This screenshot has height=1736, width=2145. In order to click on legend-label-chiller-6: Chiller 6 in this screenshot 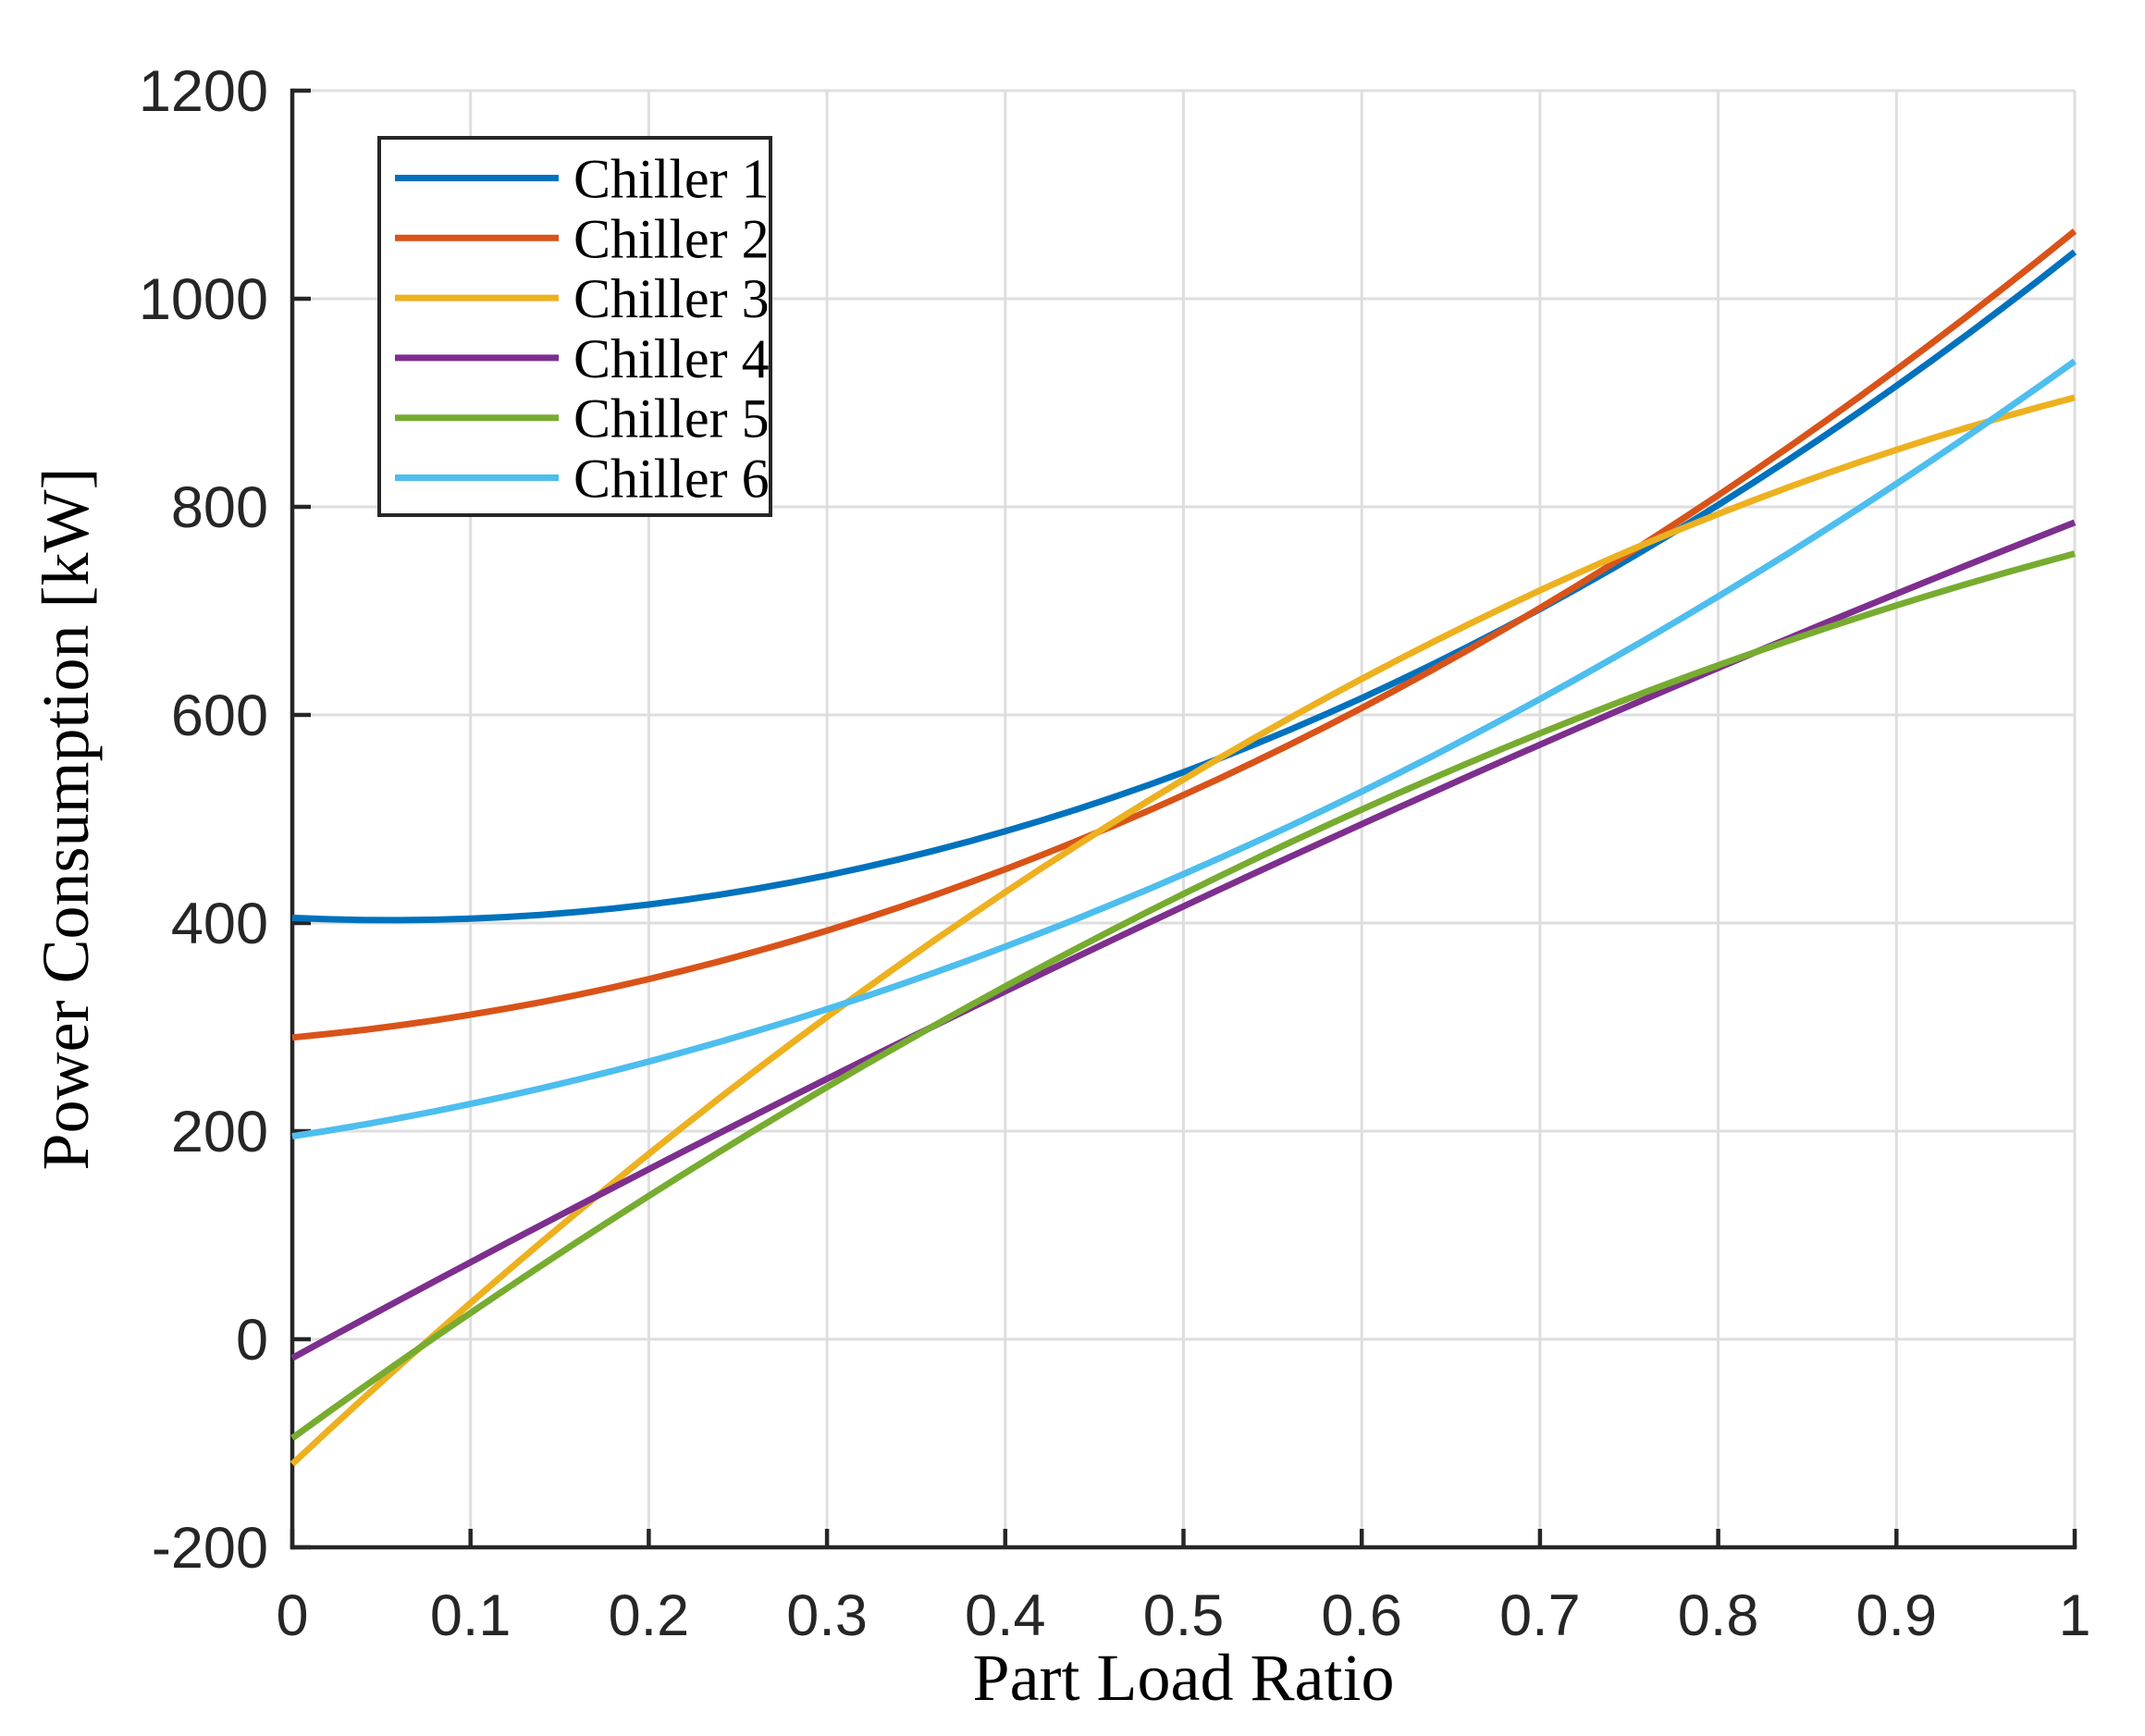, I will do `click(671, 479)`.